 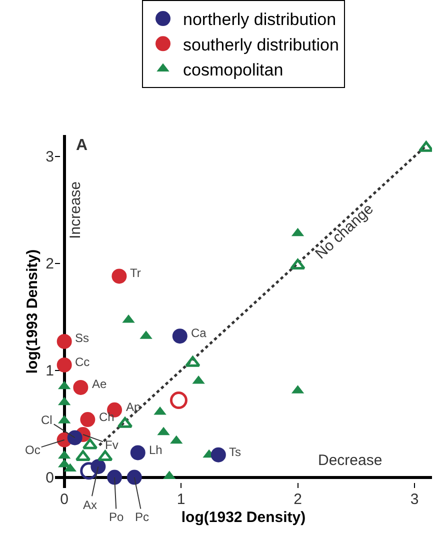 What do you see at coordinates (298, 499) in the screenshot?
I see `x-tick-label: 2` at bounding box center [298, 499].